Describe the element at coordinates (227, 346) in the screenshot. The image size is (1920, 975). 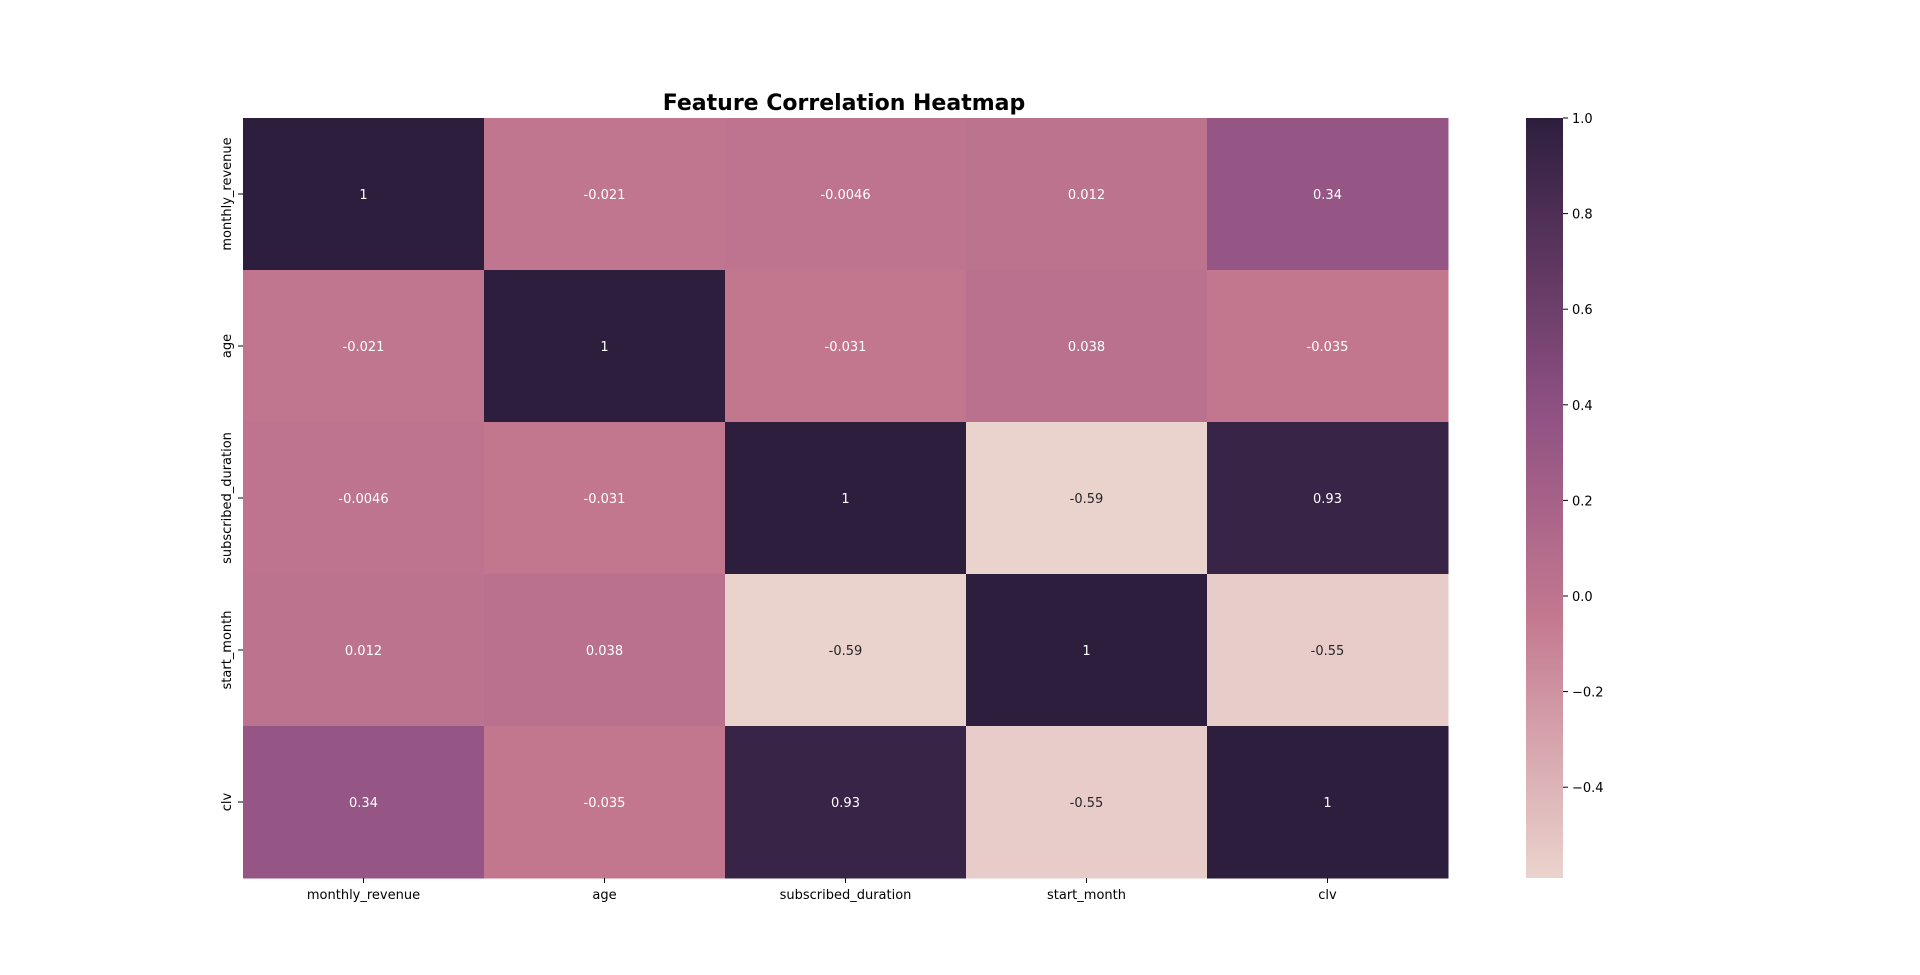
I see `y-tick-label: age` at that location.